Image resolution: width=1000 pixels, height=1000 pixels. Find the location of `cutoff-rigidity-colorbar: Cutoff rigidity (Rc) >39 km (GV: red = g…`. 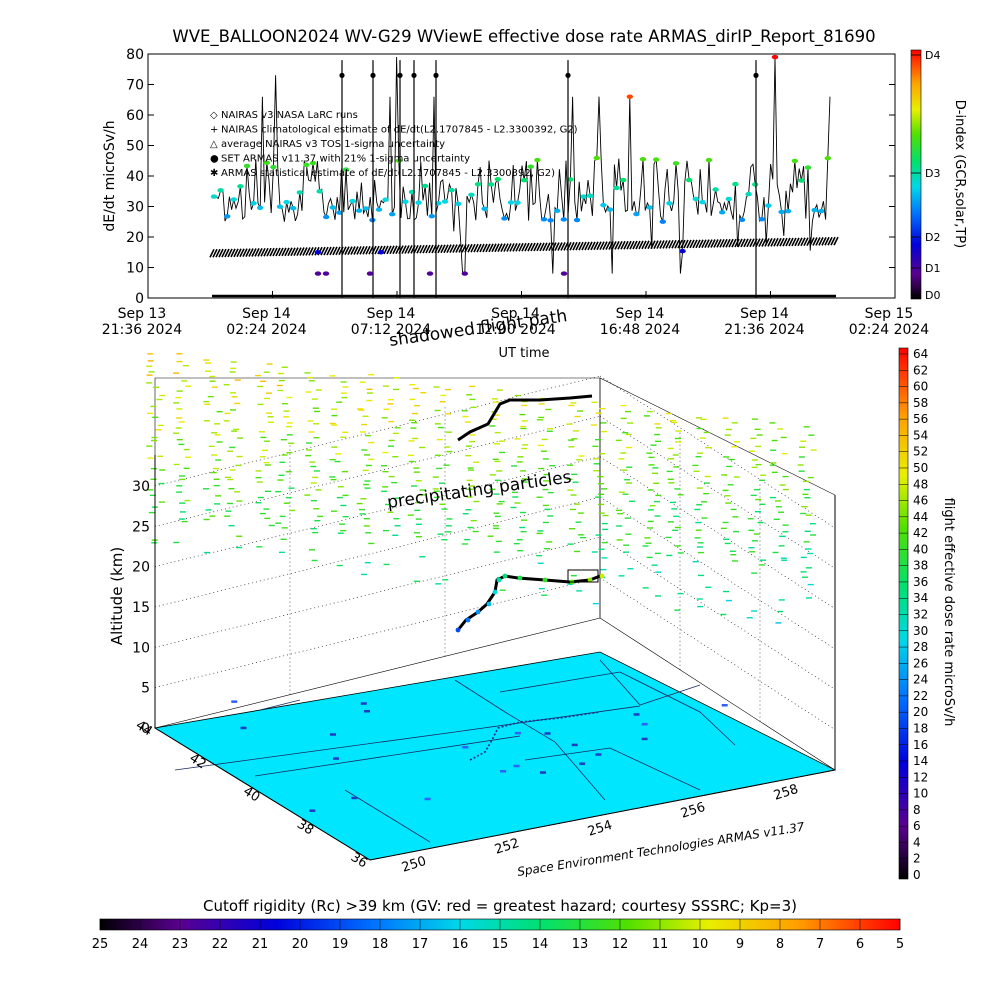

cutoff-rigidity-colorbar: Cutoff rigidity (Rc) >39 km (GV: red = g… is located at coordinates (498, 924).